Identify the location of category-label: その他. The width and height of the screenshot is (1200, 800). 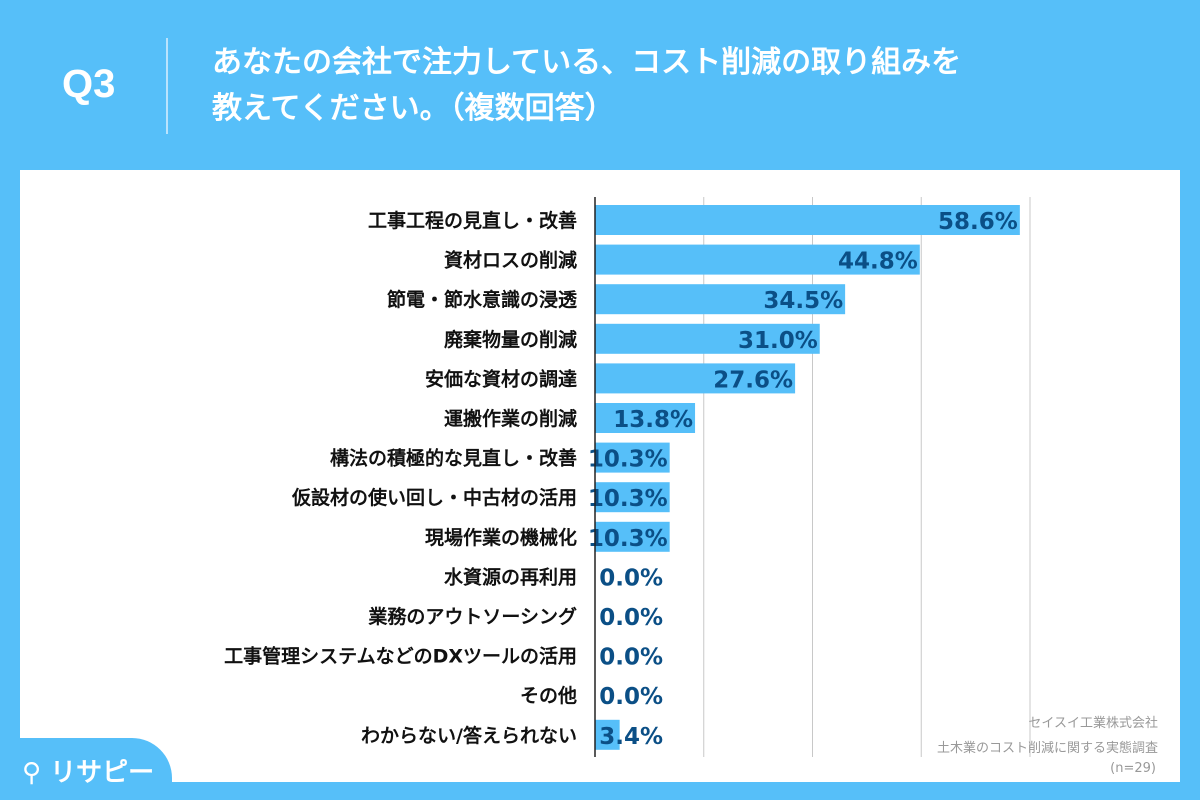
(548, 695).